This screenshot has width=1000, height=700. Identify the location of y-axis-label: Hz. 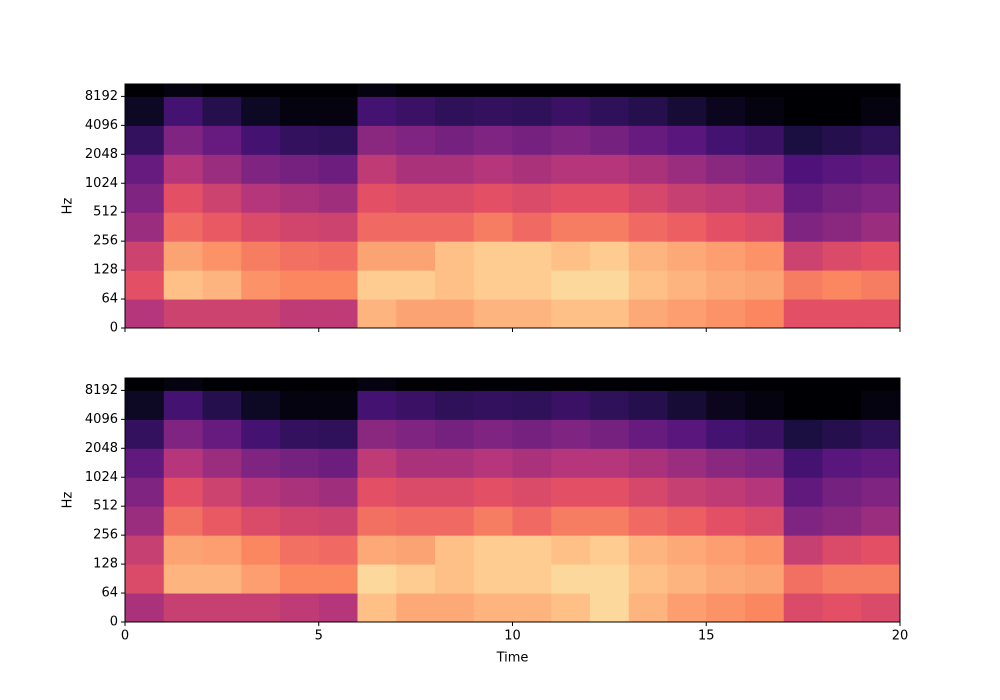
(68, 500).